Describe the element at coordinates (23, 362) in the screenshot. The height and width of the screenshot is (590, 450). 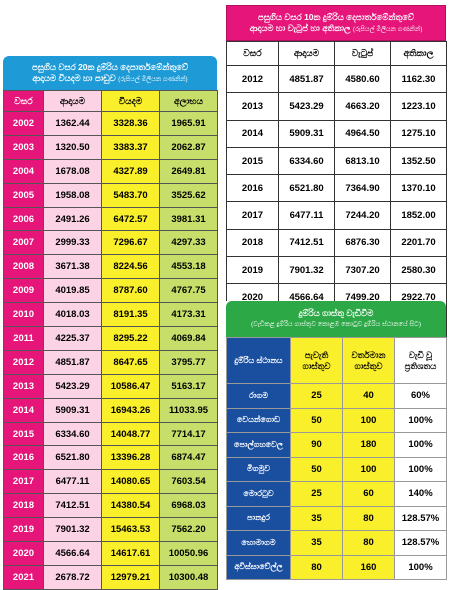
I see `left-cell: 2012` at that location.